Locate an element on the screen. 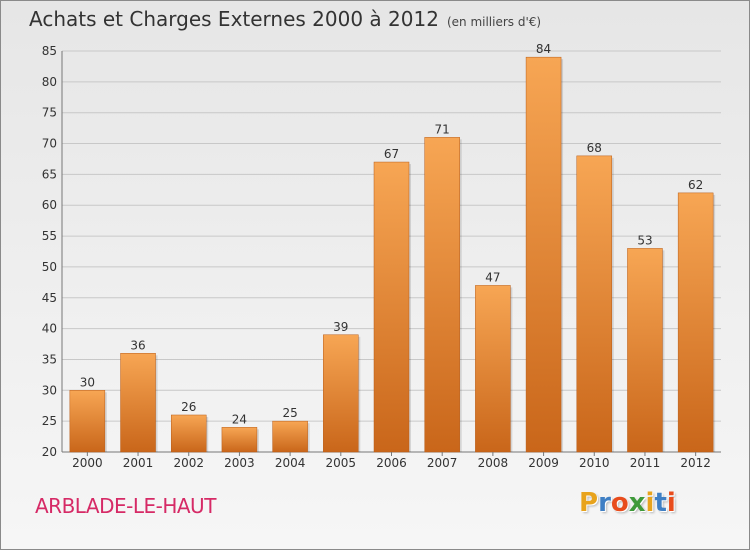  x-tick-label: 2011 is located at coordinates (645, 463).